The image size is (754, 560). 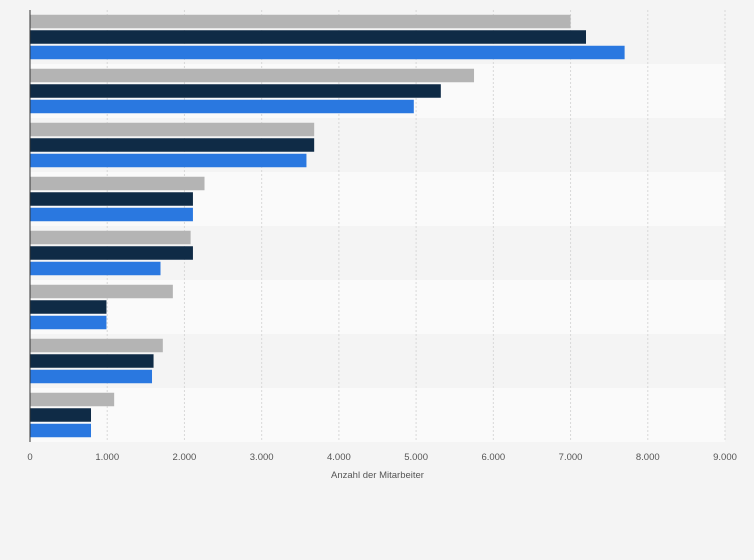 What do you see at coordinates (493, 457) in the screenshot?
I see `x-tick-label: 6.000` at bounding box center [493, 457].